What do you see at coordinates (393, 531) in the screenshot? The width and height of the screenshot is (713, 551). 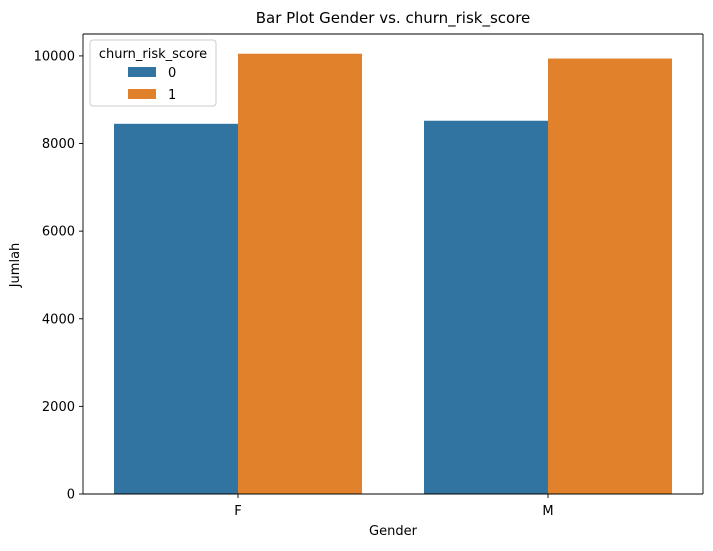 I see `x-axis-label: Gender` at bounding box center [393, 531].